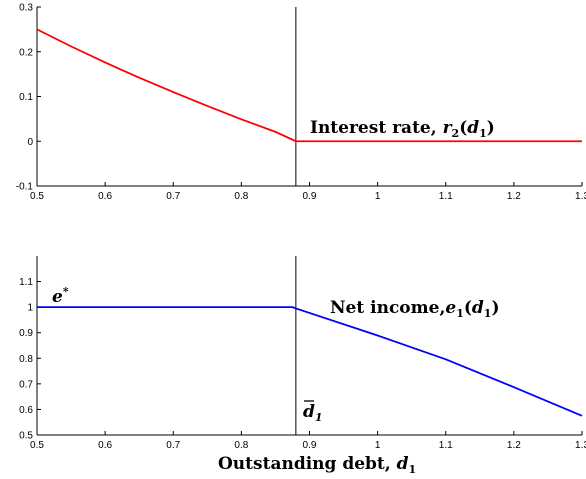 This screenshot has width=586, height=479. I want to click on top-y-tick-labels: -0.1 0 0.1 0.2 0.3, so click(25, 98).